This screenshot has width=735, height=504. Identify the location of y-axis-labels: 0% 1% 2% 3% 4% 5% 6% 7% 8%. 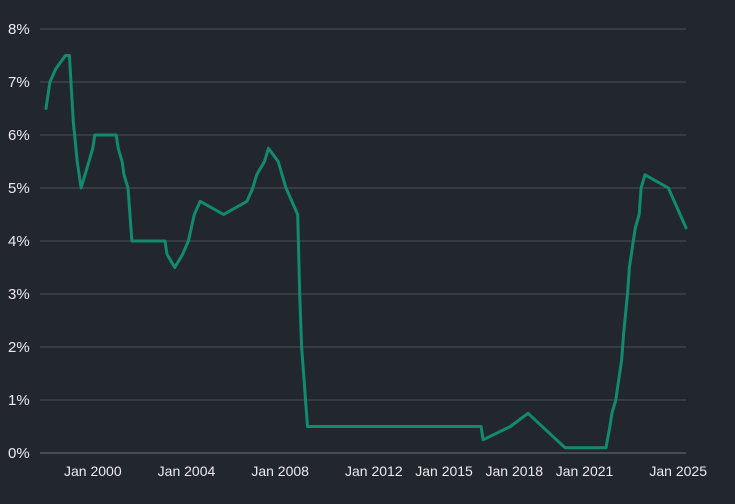
(19, 241).